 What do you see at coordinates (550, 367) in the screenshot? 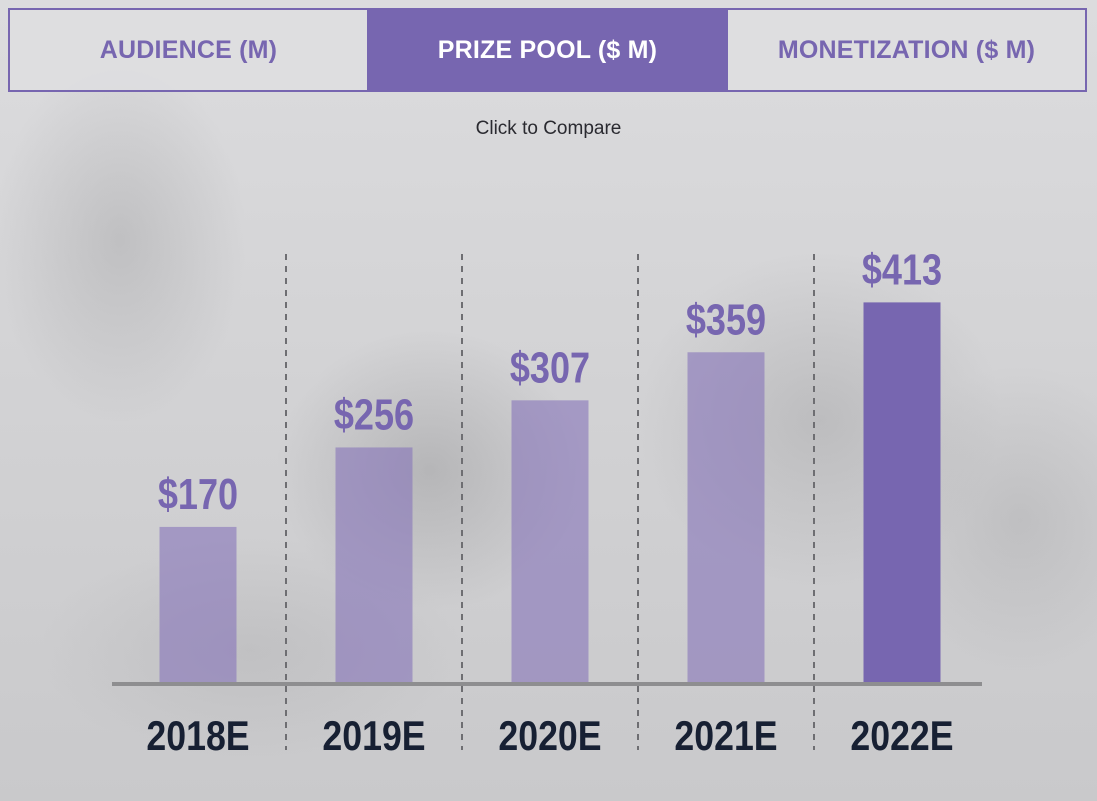
I see `bar-value-label: $307` at bounding box center [550, 367].